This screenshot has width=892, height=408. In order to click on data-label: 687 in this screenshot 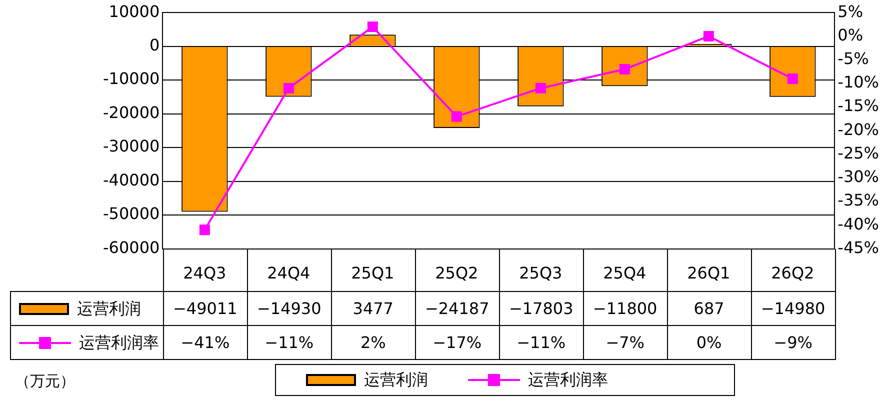, I will do `click(709, 309)`.